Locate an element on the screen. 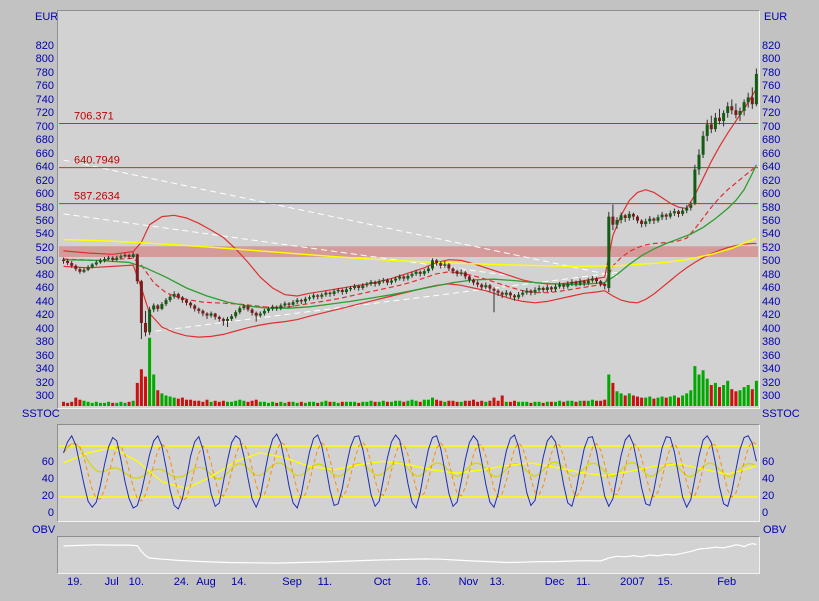  price-ytick-left: 820 is located at coordinates (44, 46).